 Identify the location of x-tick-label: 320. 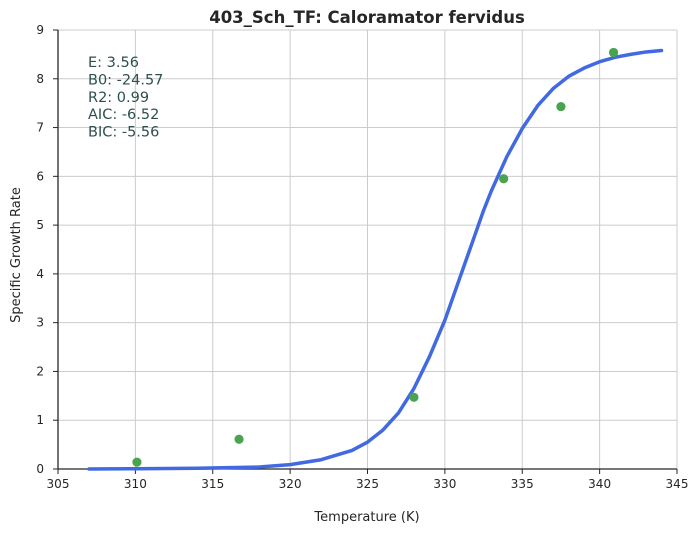
(290, 484).